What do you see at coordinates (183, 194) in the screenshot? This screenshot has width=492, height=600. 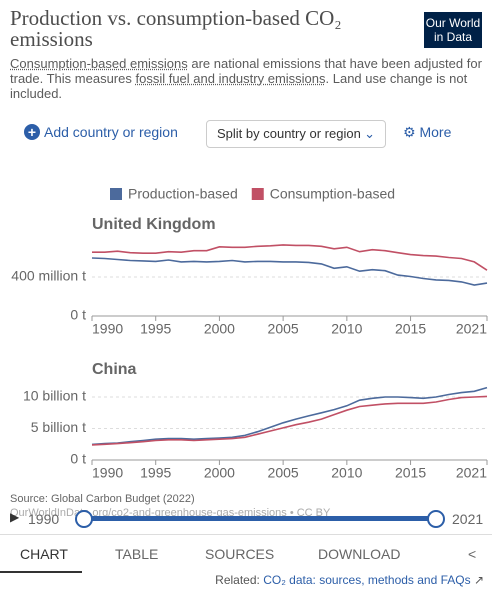 I see `legend-label: Production-based` at bounding box center [183, 194].